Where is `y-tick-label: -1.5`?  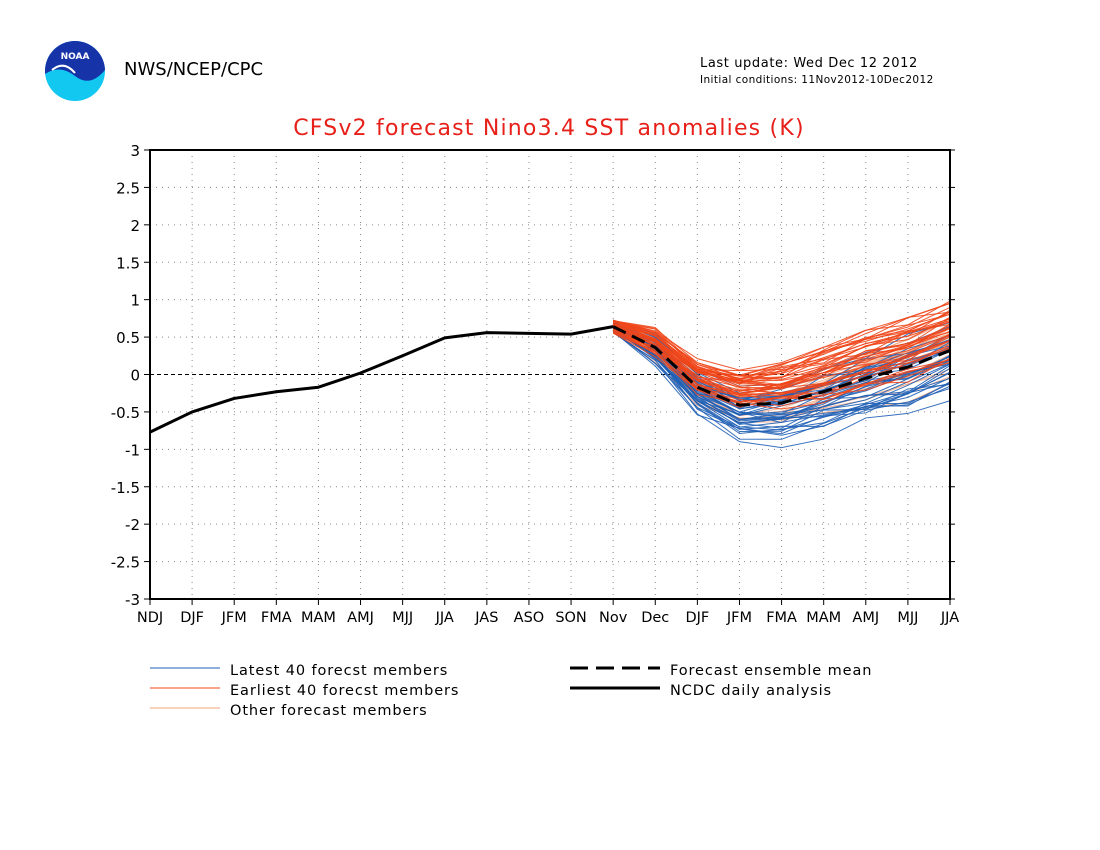
y-tick-label: -1.5 is located at coordinates (125, 488).